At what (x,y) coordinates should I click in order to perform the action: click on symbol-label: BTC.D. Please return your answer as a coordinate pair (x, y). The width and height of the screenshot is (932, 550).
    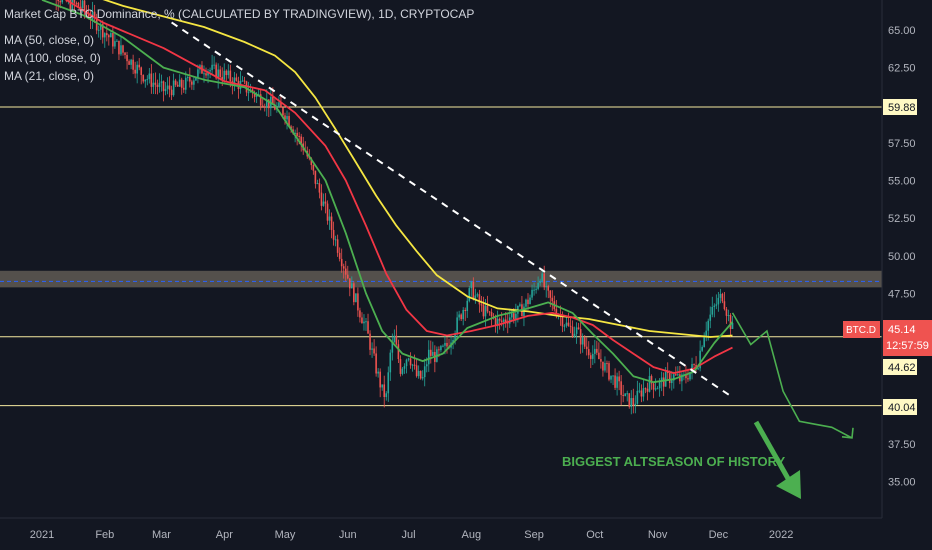
    Looking at the image, I should click on (861, 330).